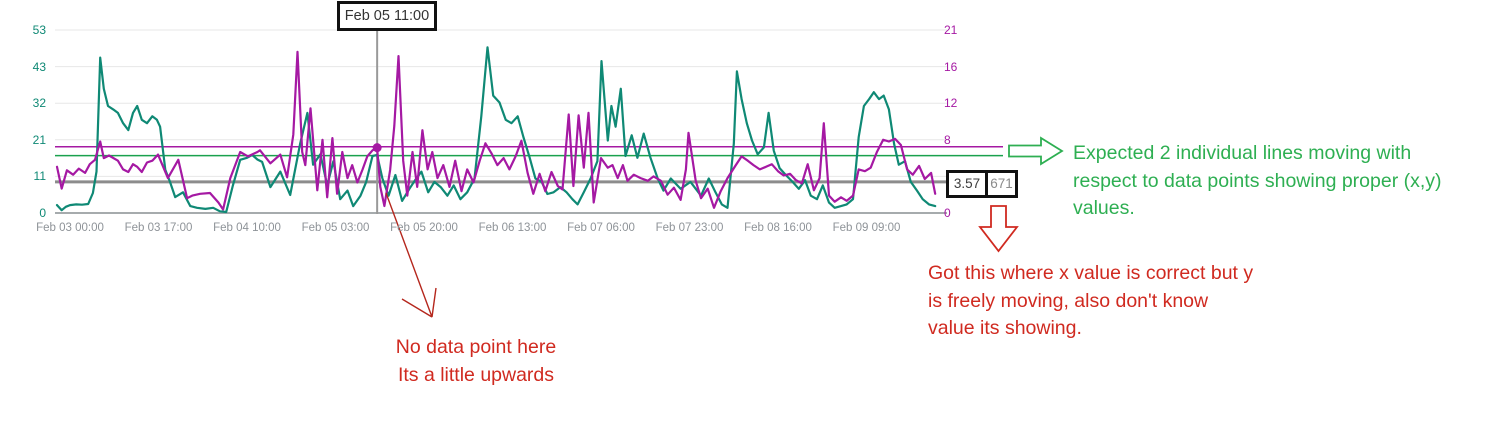 This screenshot has width=1505, height=433. What do you see at coordinates (1036, 151) in the screenshot?
I see `green-right-arrow-icon` at bounding box center [1036, 151].